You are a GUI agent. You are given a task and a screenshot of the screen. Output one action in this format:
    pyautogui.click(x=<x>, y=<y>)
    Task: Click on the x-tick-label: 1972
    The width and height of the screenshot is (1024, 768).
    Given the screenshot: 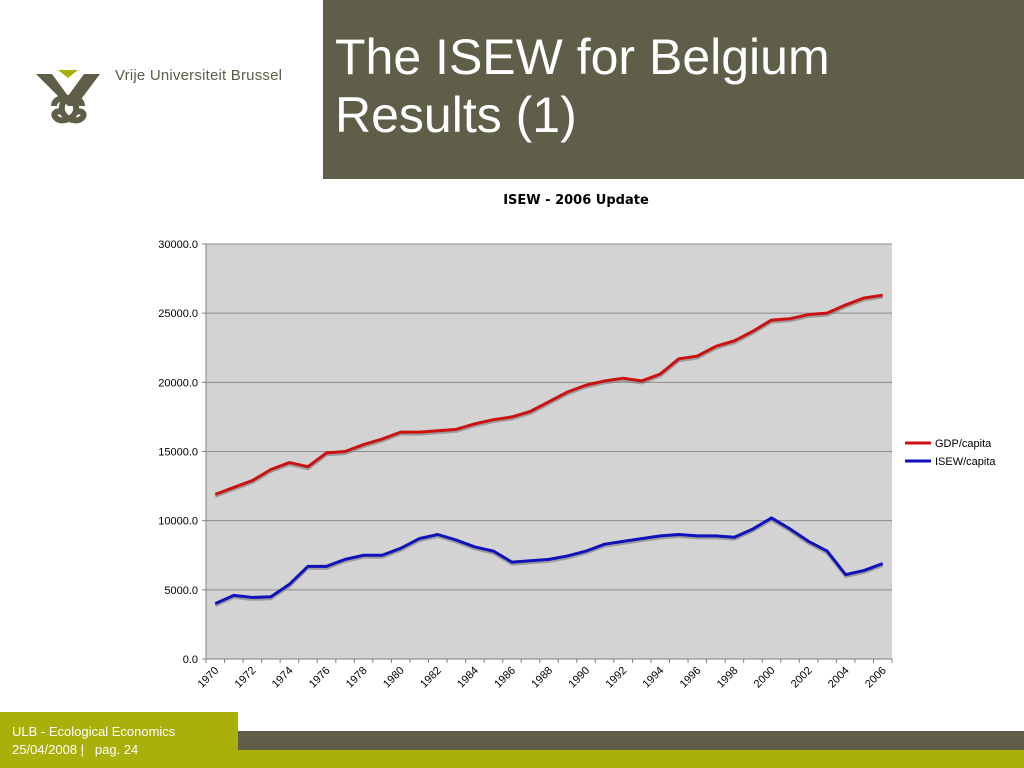 What is the action you would take?
    pyautogui.click(x=246, y=678)
    